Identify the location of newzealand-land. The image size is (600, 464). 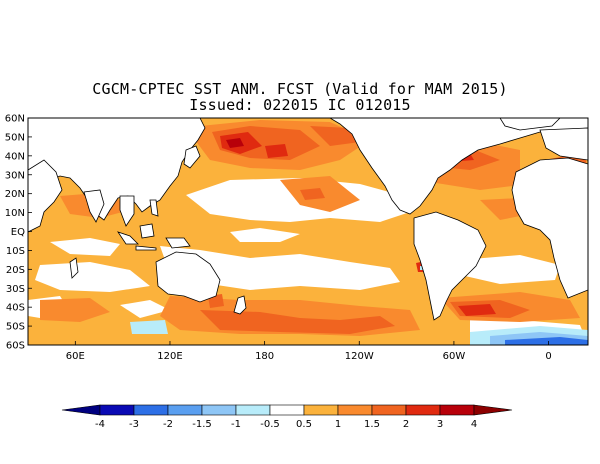
(240, 305).